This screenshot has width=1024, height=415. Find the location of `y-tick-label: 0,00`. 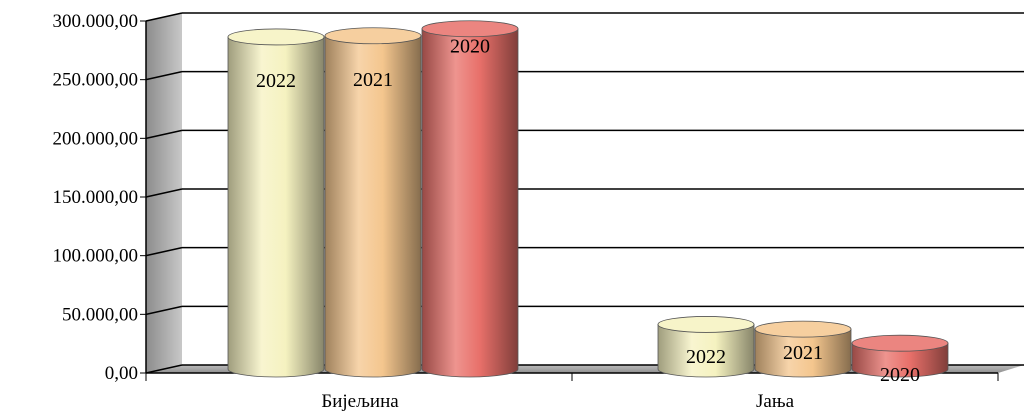

y-tick-label: 0,00 is located at coordinates (121, 373).